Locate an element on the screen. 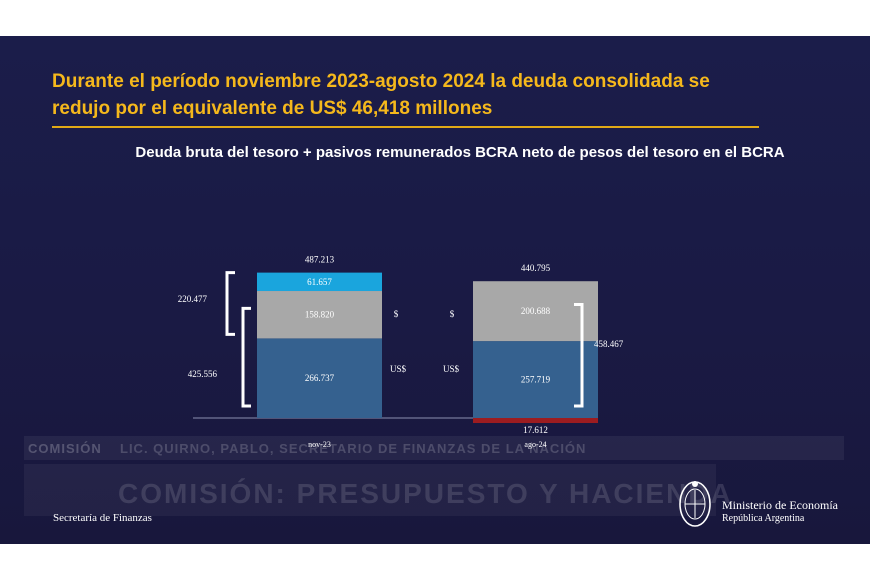 This screenshot has height=580, width=870. bar-value-label-nov-23-2: 158.820 is located at coordinates (320, 315).